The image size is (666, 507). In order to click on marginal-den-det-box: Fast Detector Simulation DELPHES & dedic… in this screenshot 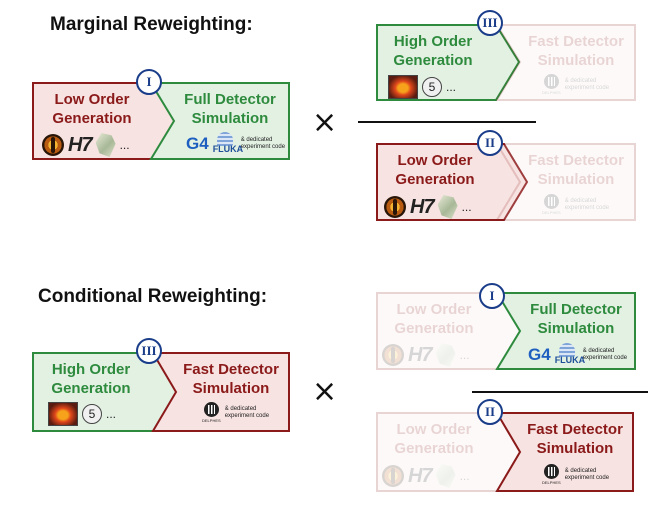, I will do `click(565, 182)`.